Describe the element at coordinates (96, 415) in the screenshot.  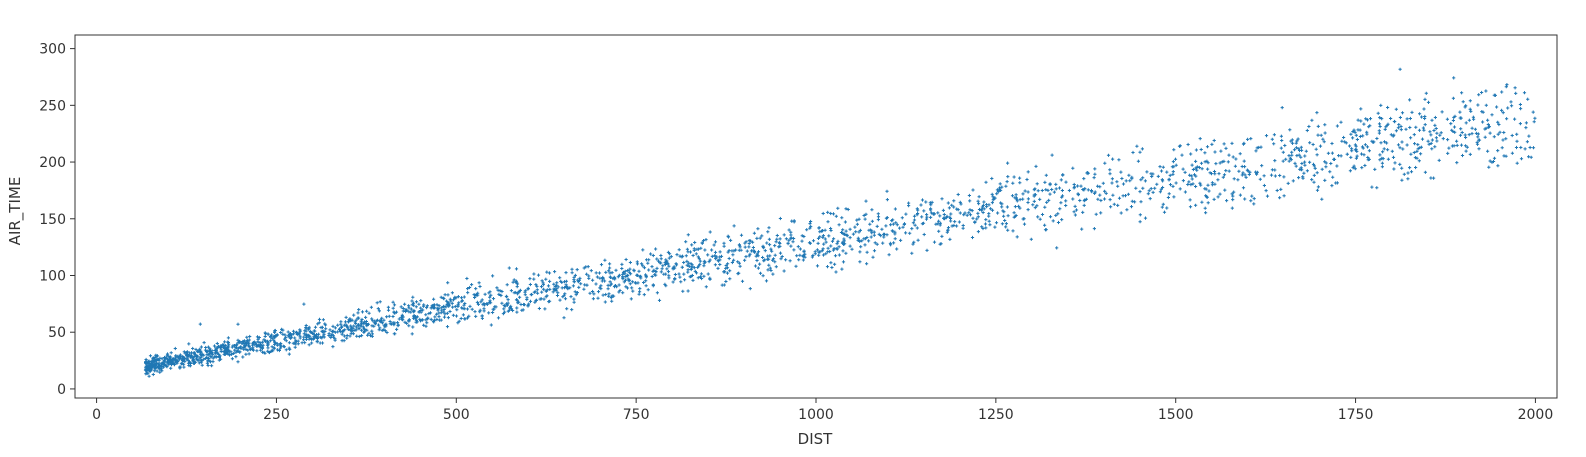
I see `x-tick-label: 0` at that location.